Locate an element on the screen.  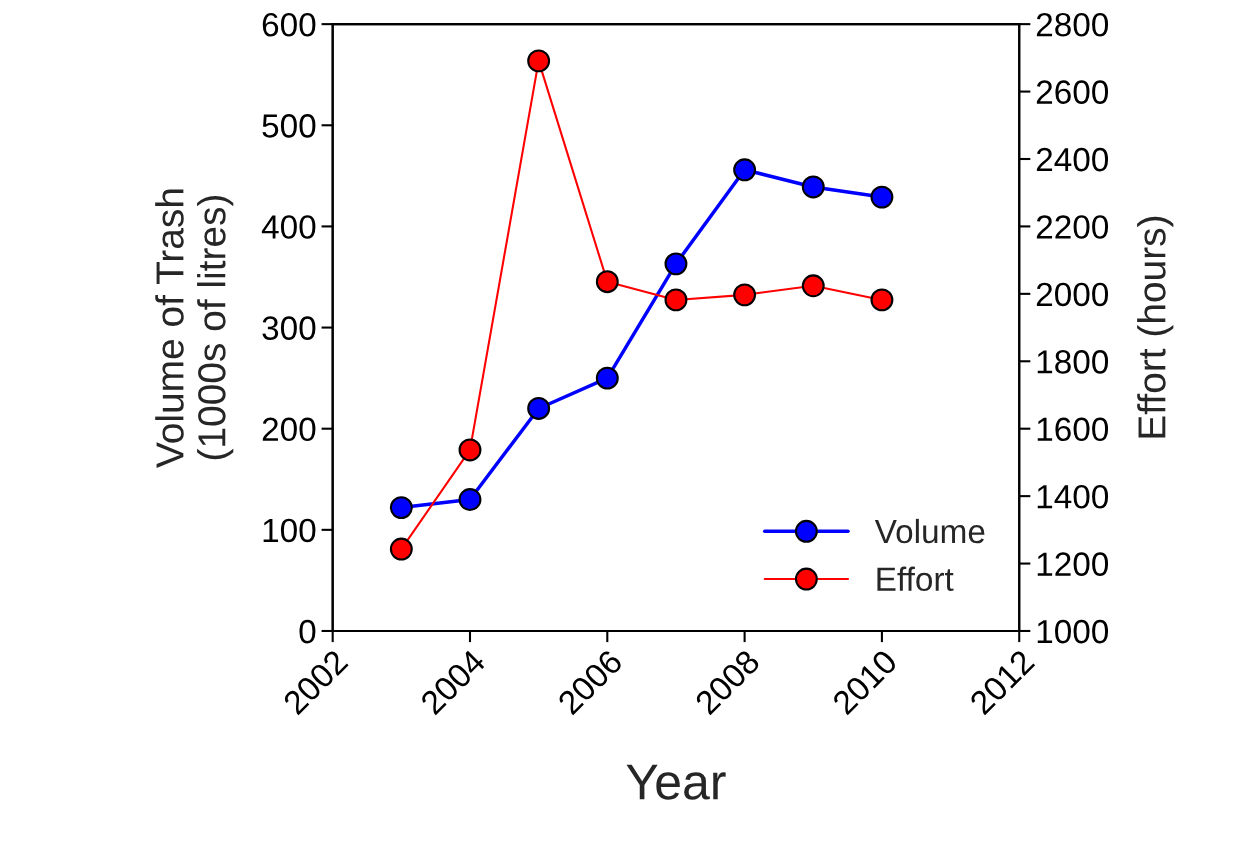
y2-tick-label: 2800 is located at coordinates (1072, 24).